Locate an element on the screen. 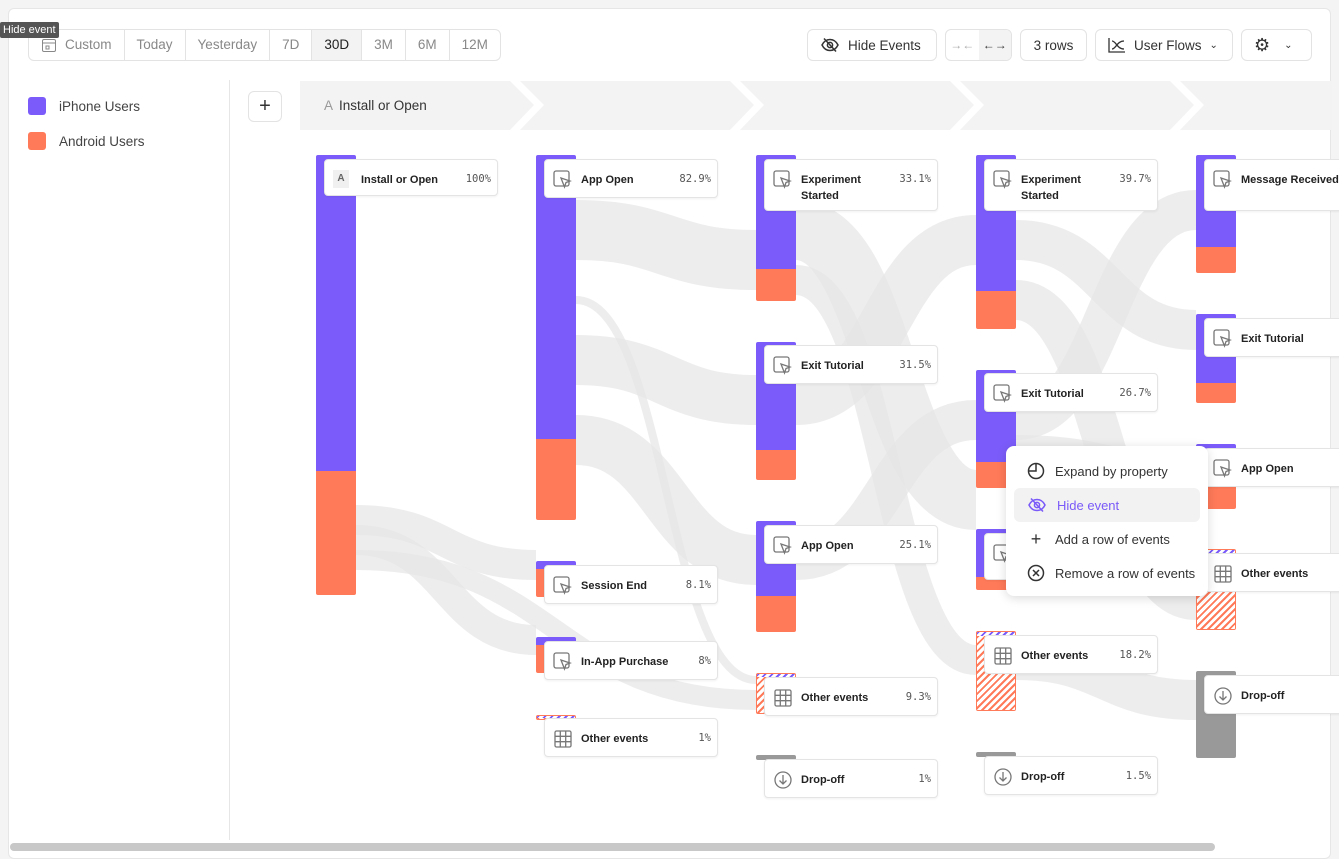 The height and width of the screenshot is (859, 1339). node-percent: 26.7% is located at coordinates (1135, 393).